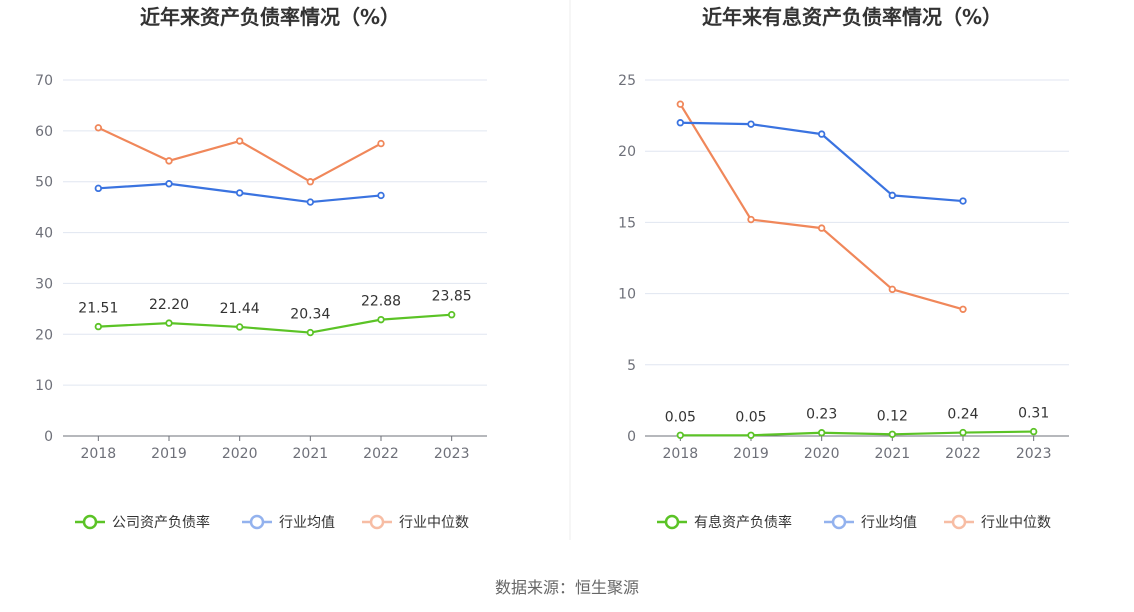 The height and width of the screenshot is (612, 1134). What do you see at coordinates (962, 415) in the screenshot?
I see `data-label: 0.24` at bounding box center [962, 415].